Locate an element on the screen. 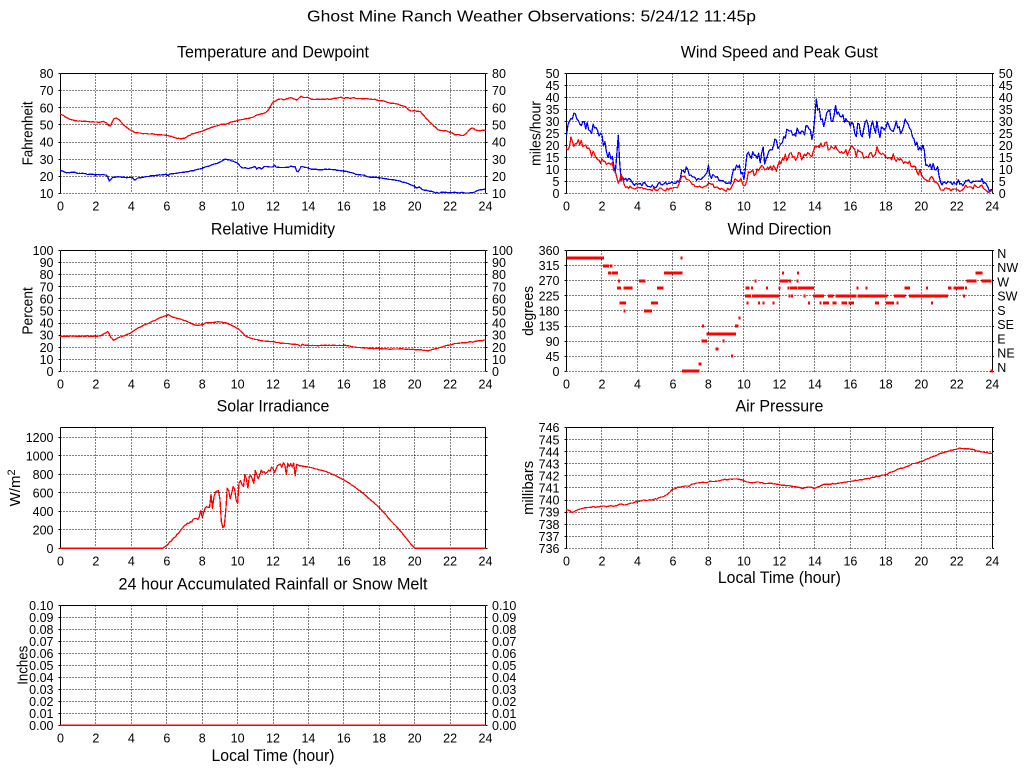  svg-text: Fahrenheit is located at coordinates (28, 133).